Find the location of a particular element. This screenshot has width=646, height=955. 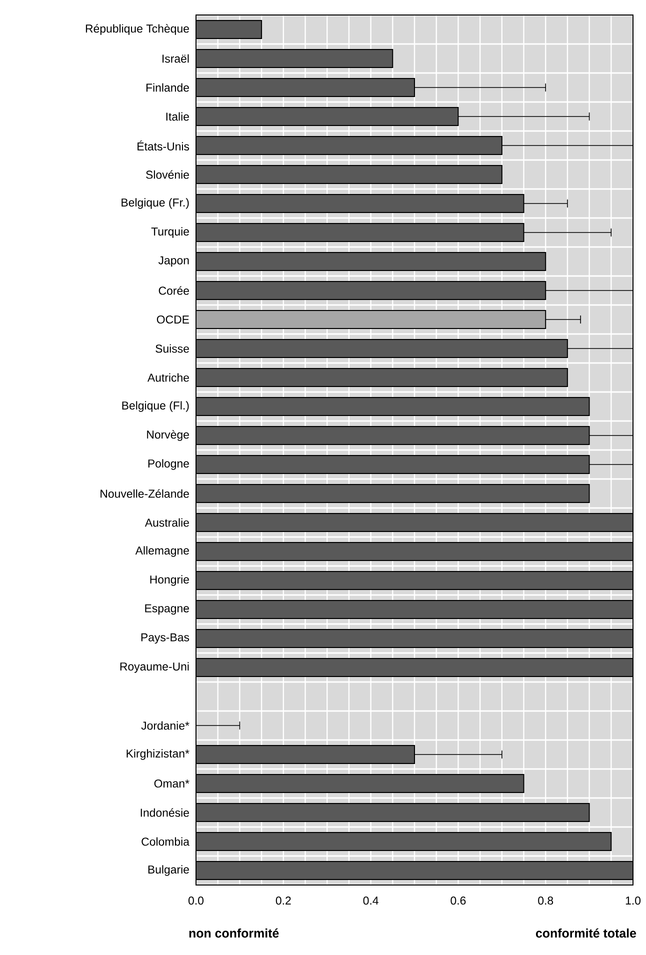

y-tick-label: Kirghizistan* is located at coordinates (158, 754).